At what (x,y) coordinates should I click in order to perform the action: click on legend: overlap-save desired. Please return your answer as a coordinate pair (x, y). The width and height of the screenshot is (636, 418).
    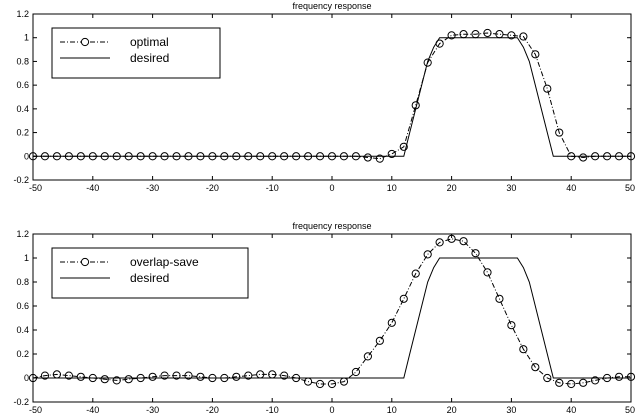
    Looking at the image, I should click on (150, 273).